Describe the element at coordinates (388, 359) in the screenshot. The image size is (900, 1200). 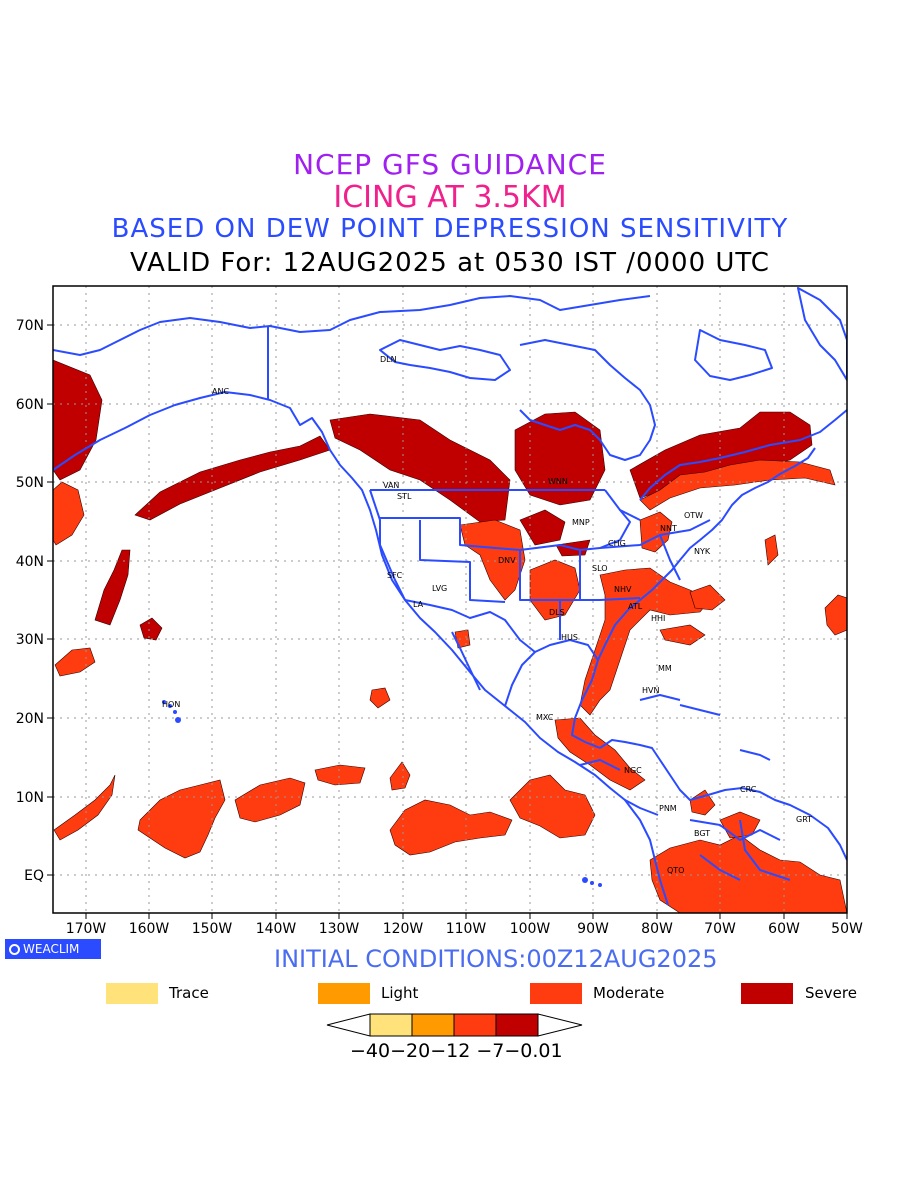
I see `city-label: DLN` at that location.